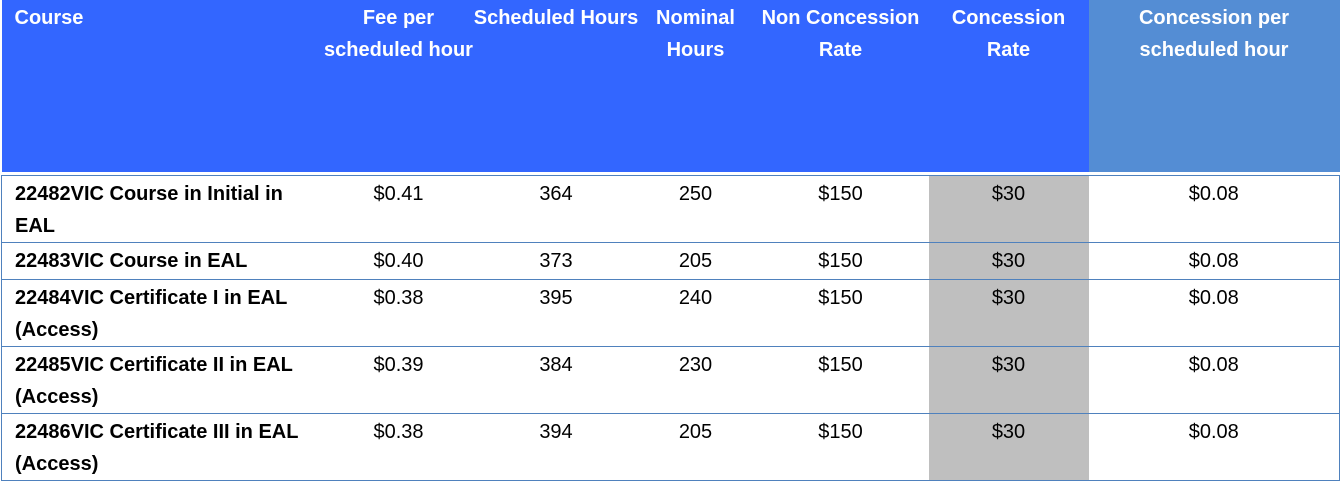  What do you see at coordinates (162, 447) in the screenshot?
I see `course-name-cell: 22486VIC Certificate III in EAL (Access)` at bounding box center [162, 447].